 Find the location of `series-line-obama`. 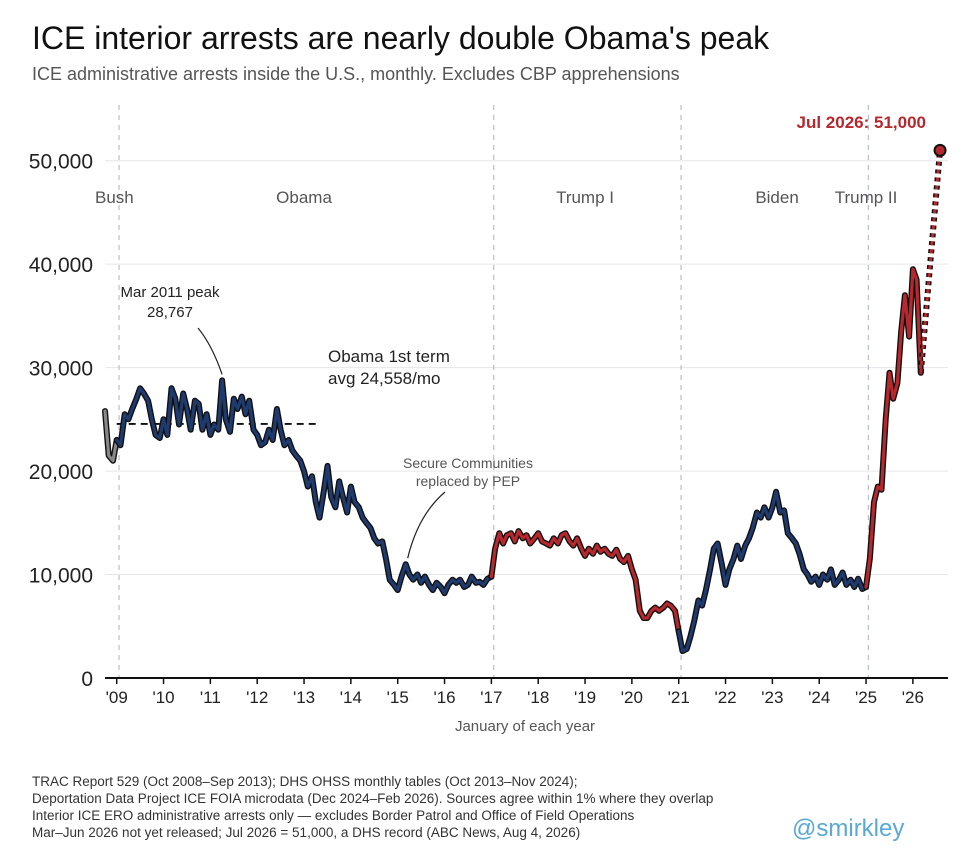

series-line-obama is located at coordinates (304, 486).